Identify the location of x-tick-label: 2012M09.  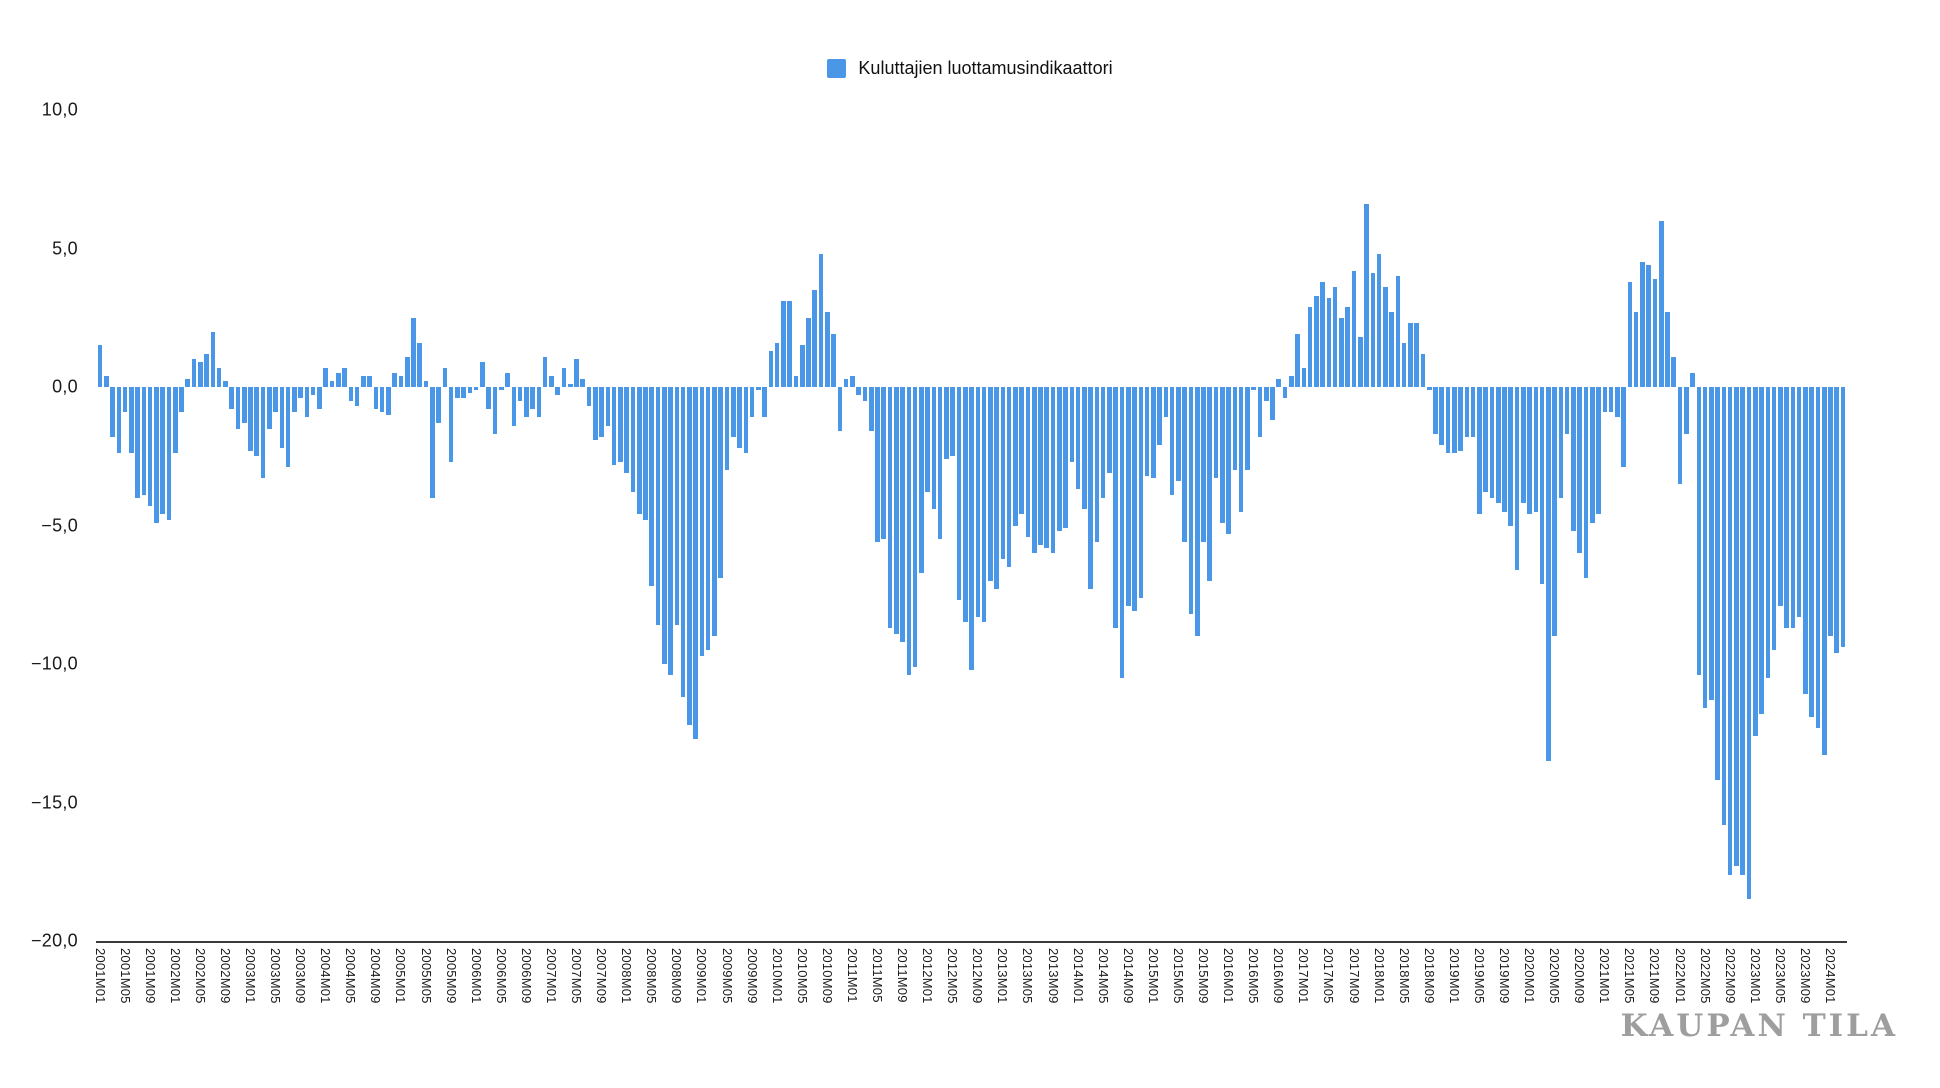
(978, 976).